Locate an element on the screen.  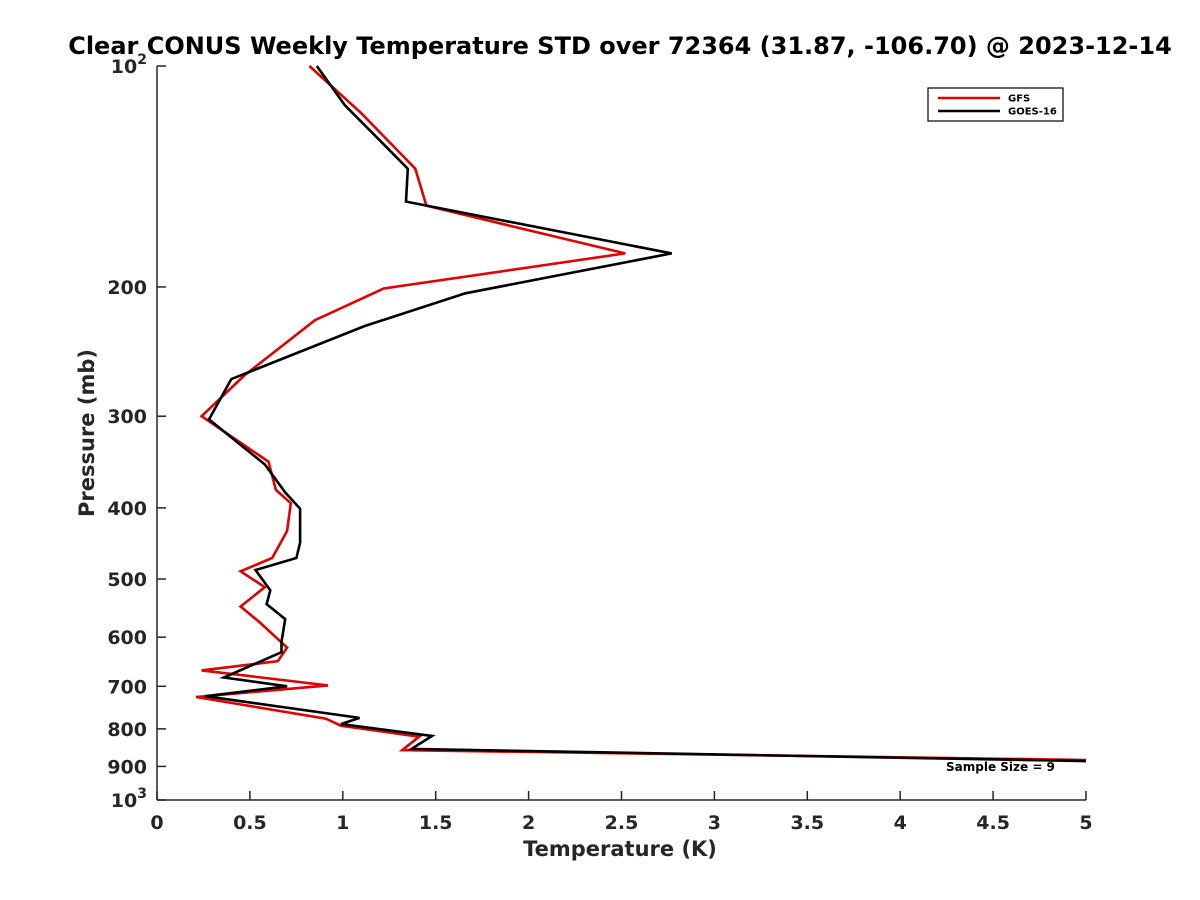
legend-label-goes-16: GOES-16 is located at coordinates (1032, 112).